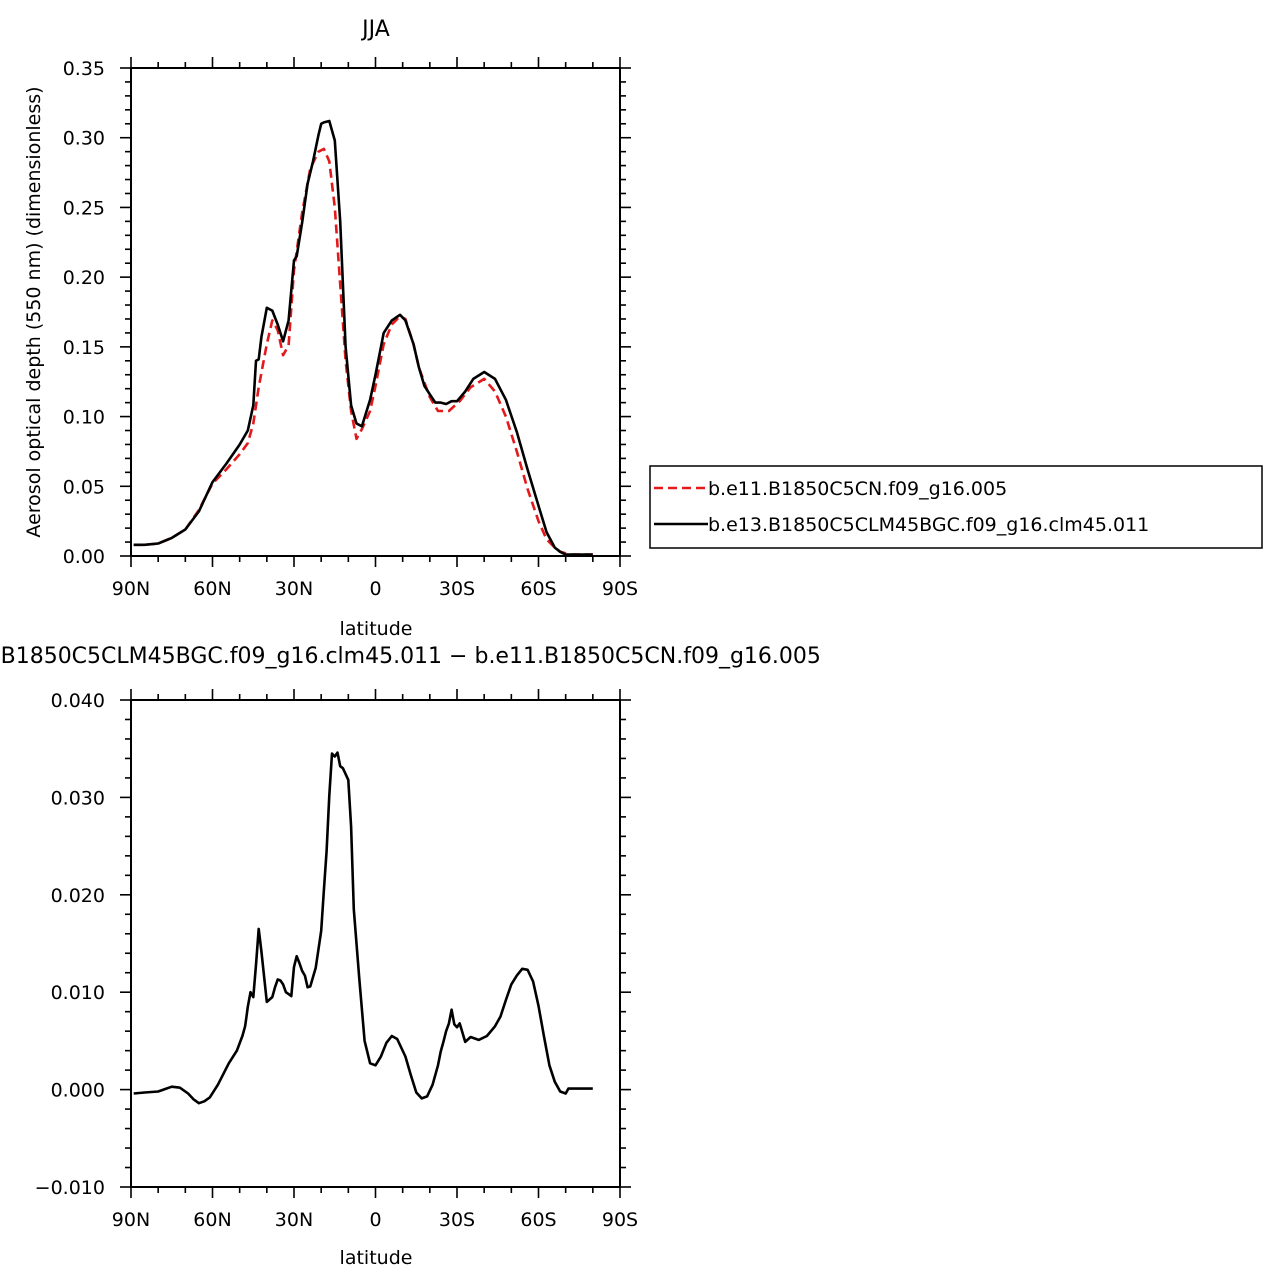 The width and height of the screenshot is (1280, 1280). Describe the element at coordinates (376, 629) in the screenshot. I see `top-x-axis-label: latitude` at that location.